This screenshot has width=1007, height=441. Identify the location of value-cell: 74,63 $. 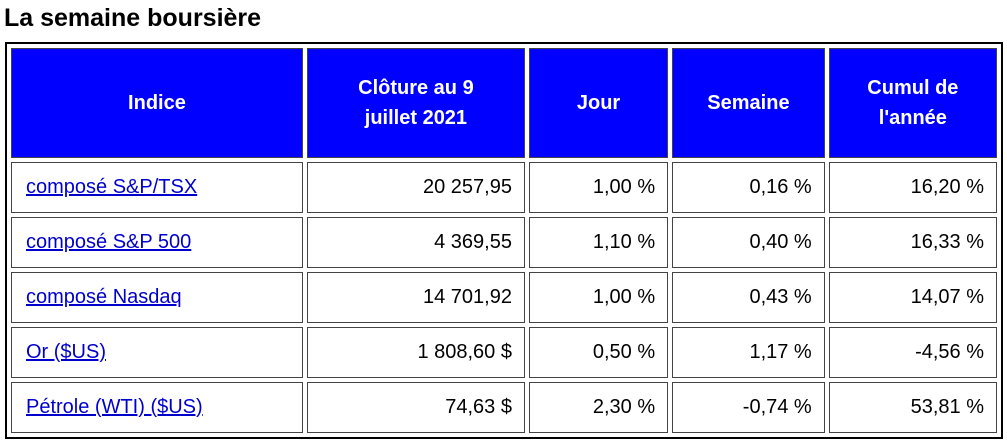
(415, 407).